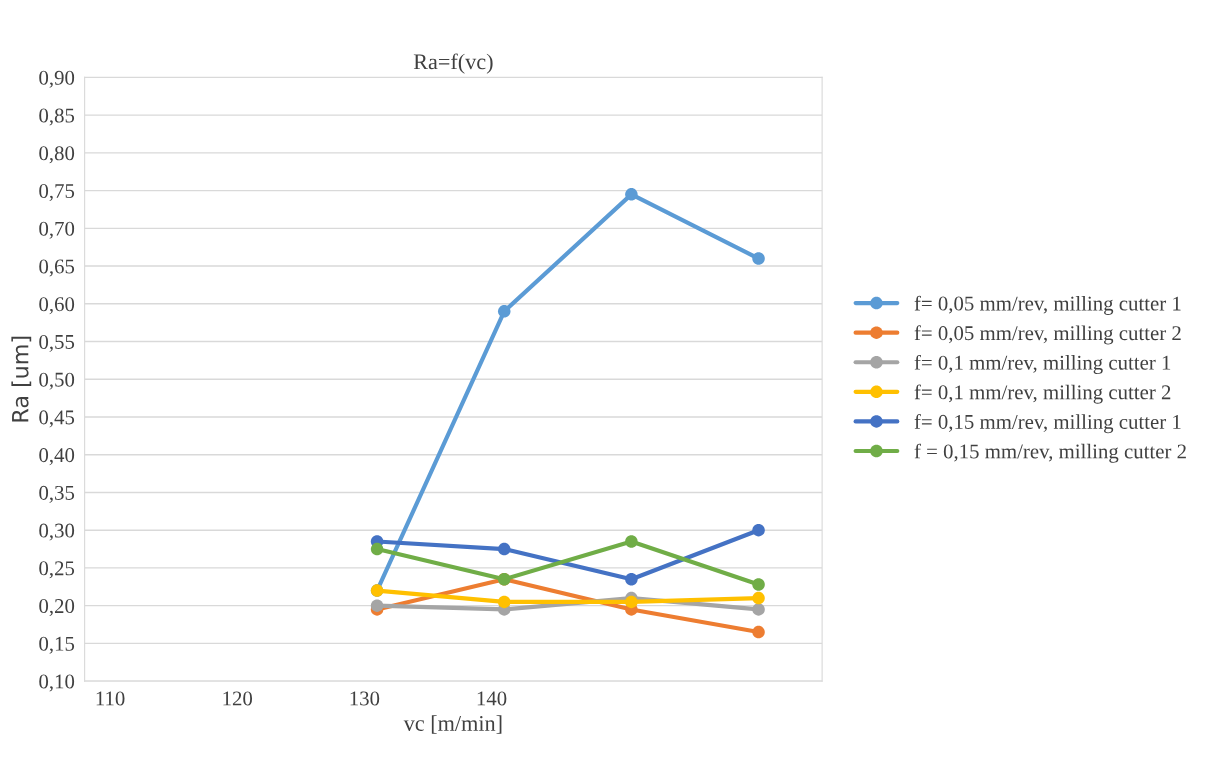  What do you see at coordinates (1047, 305) in the screenshot?
I see `legend-label: f= 0,05 mm/rev, milling cutter 1` at bounding box center [1047, 305].